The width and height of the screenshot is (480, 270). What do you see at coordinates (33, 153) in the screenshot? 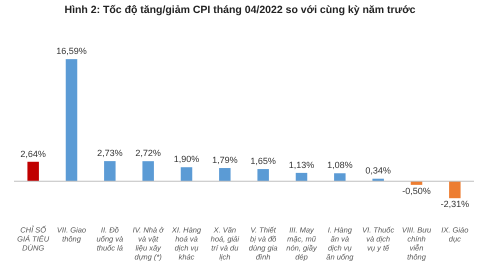
I see `data-label: 2,64%` at bounding box center [33, 153].